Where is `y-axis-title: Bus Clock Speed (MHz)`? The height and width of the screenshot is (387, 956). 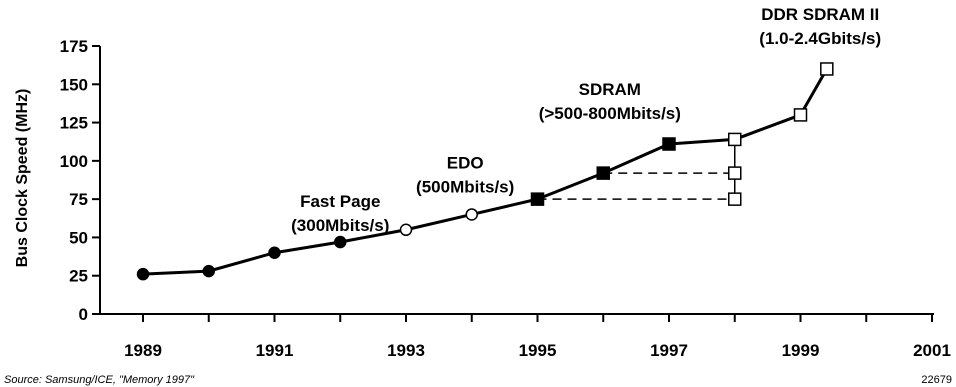
y-axis-title: Bus Clock Speed (MHz) is located at coordinates (22, 178).